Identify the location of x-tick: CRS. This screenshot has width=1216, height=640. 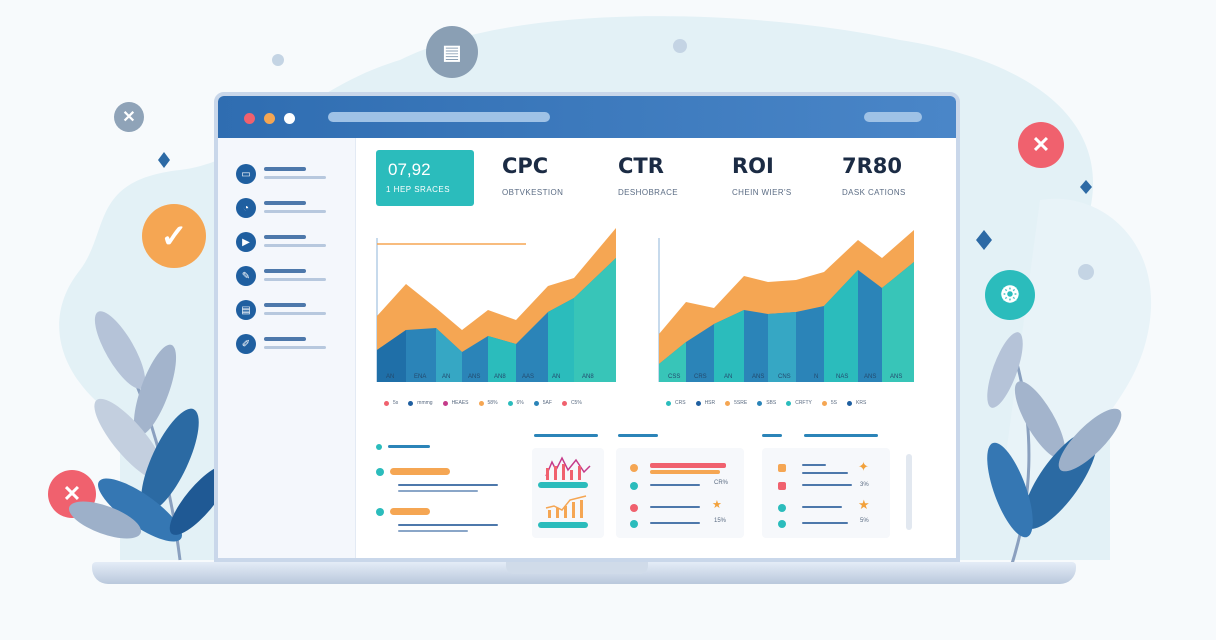
(700, 377).